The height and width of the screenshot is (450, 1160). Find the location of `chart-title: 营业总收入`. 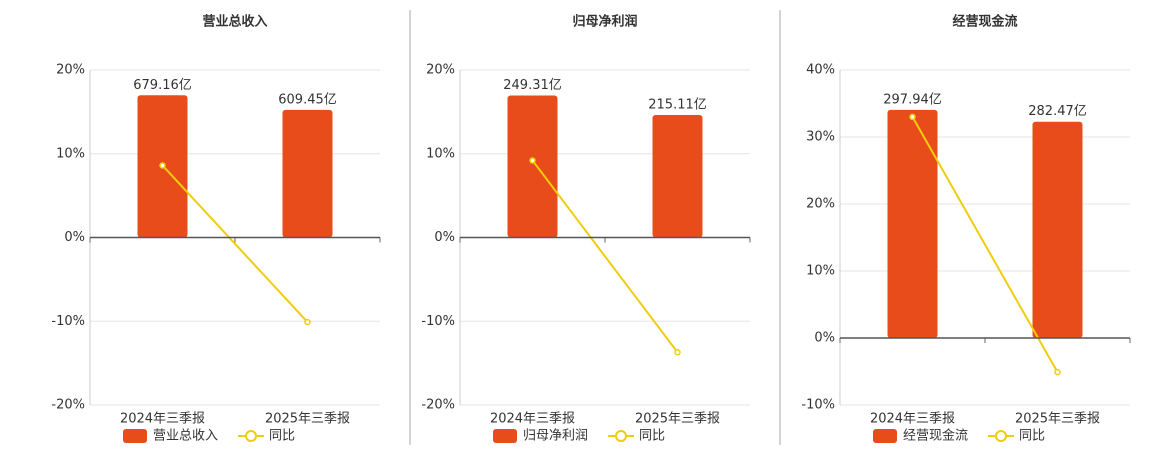

chart-title: 营业总收入 is located at coordinates (234, 22).